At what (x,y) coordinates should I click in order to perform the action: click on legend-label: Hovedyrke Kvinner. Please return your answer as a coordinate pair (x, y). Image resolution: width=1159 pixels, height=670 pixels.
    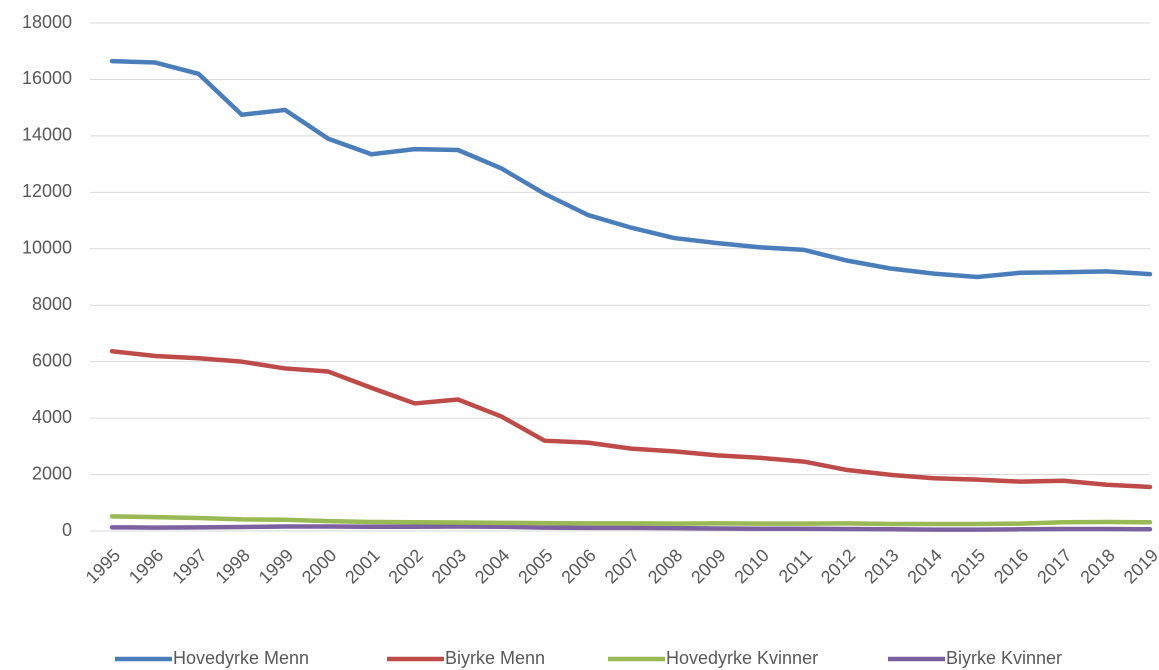
    Looking at the image, I should click on (742, 658).